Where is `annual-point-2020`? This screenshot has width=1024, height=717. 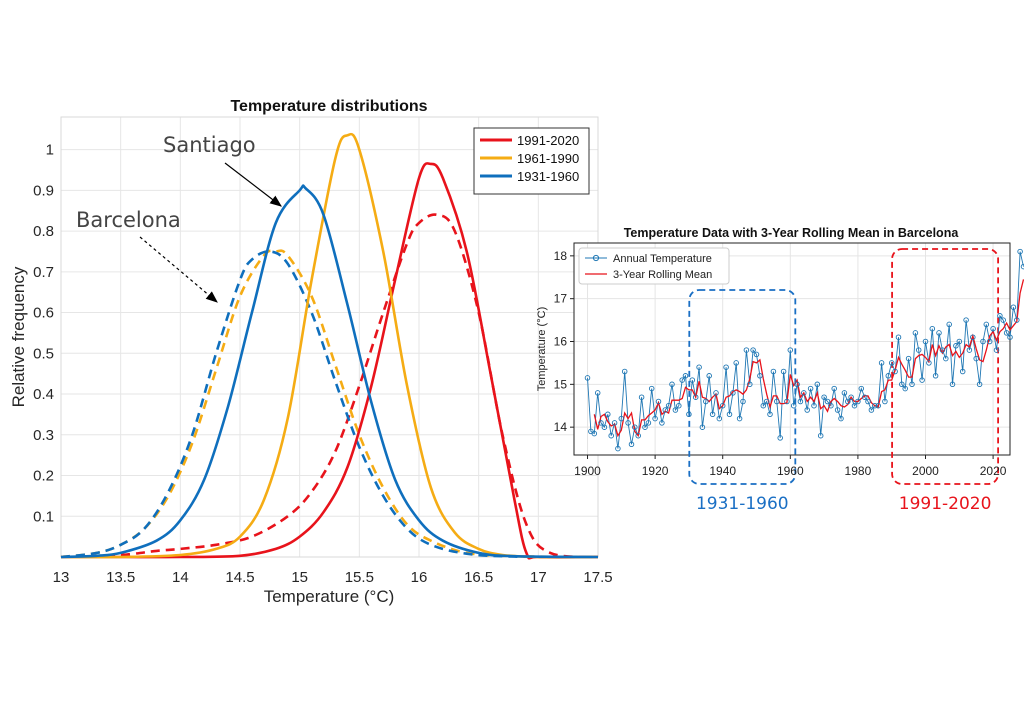 annual-point-2020 is located at coordinates (993, 328).